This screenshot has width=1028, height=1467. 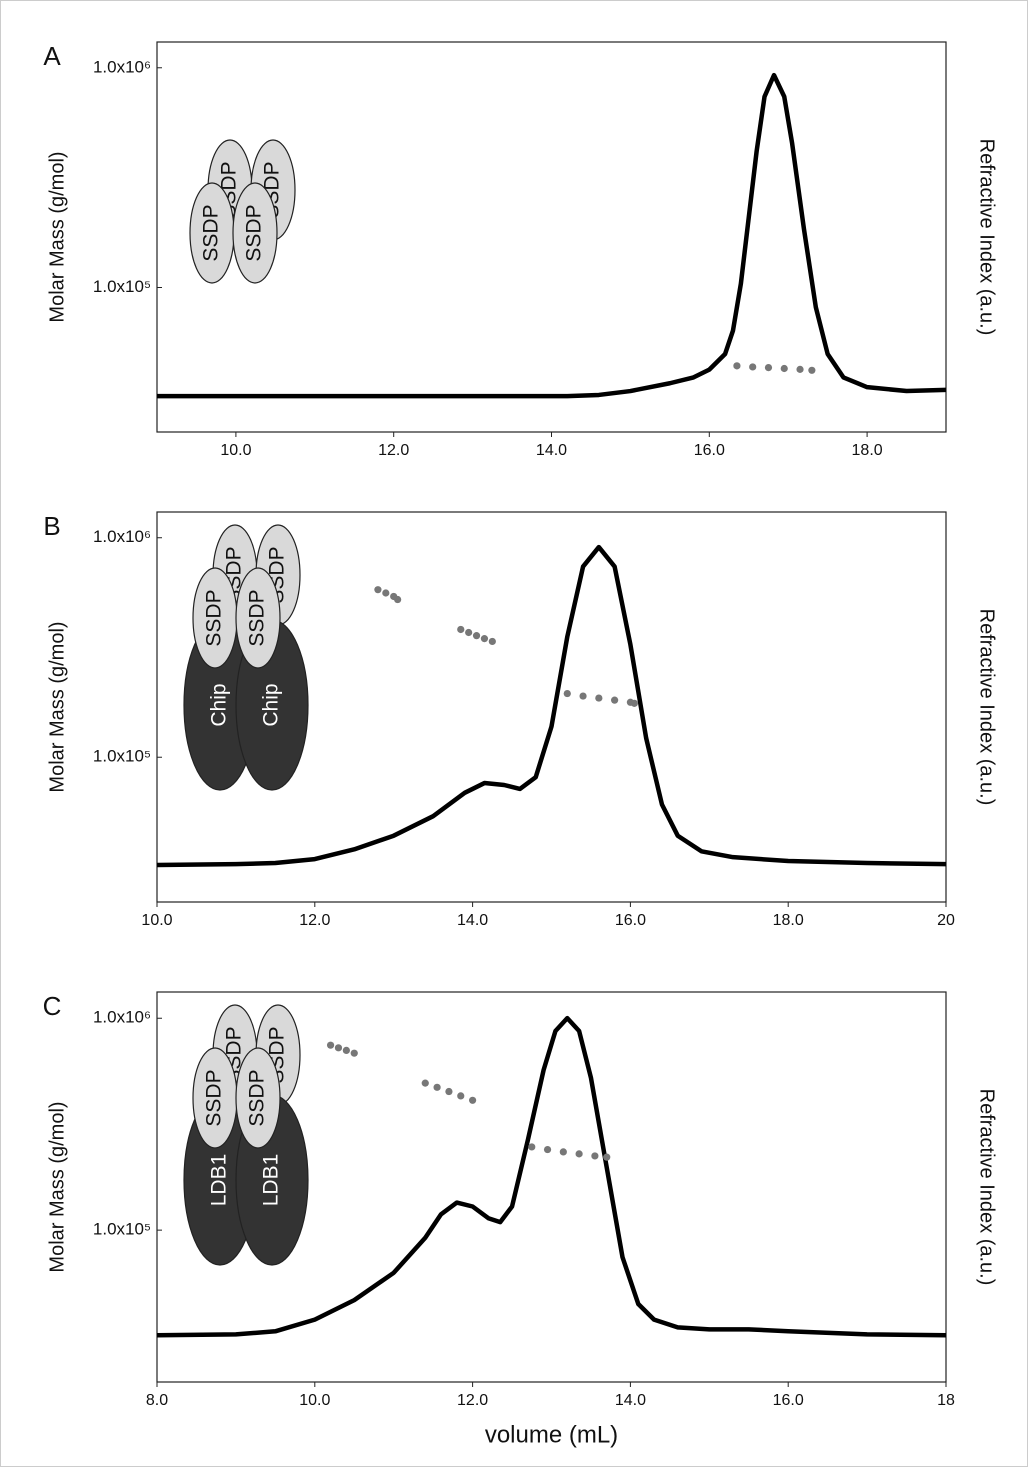 What do you see at coordinates (157, 1400) in the screenshot?
I see `x-tick-label: 8.0` at bounding box center [157, 1400].